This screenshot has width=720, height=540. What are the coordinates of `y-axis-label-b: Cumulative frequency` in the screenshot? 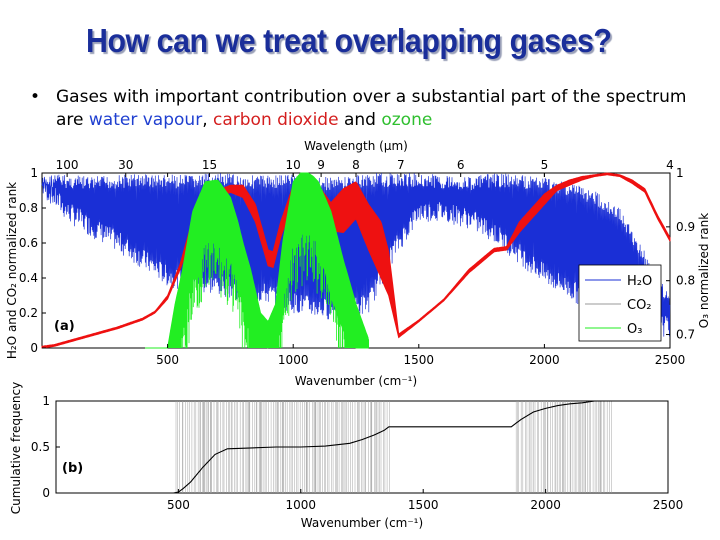 It's located at (16, 448).